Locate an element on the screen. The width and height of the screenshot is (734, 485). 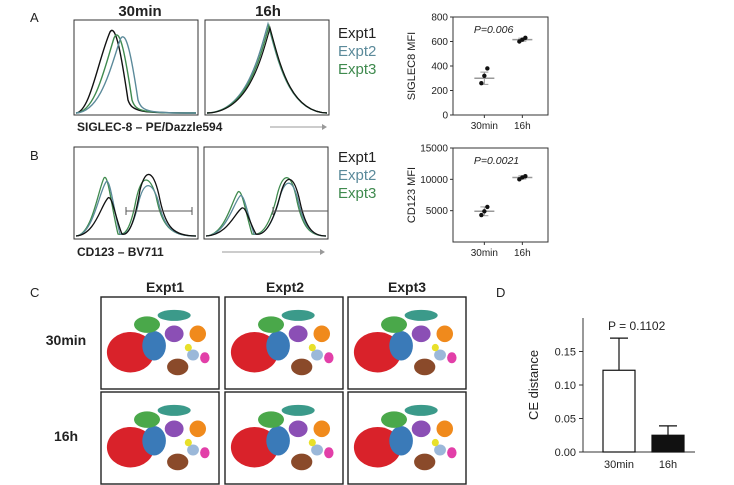
b-xtick-label: 16h is located at coordinates (522, 253).